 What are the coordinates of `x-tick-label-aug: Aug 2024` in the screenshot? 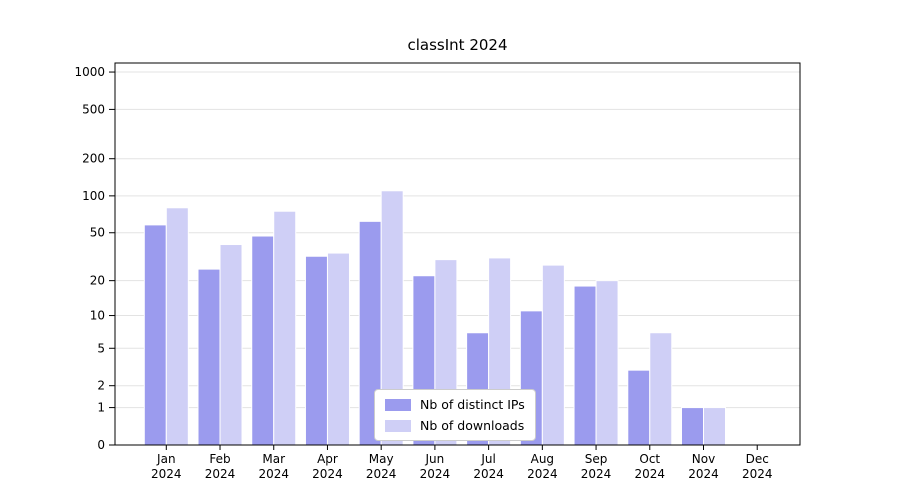 It's located at (542, 466).